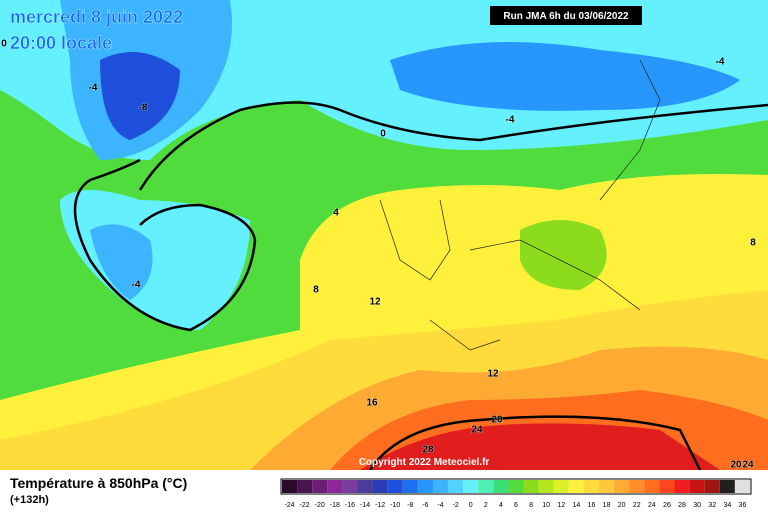 The width and height of the screenshot is (768, 512). I want to click on legend-frame, so click(516, 486).